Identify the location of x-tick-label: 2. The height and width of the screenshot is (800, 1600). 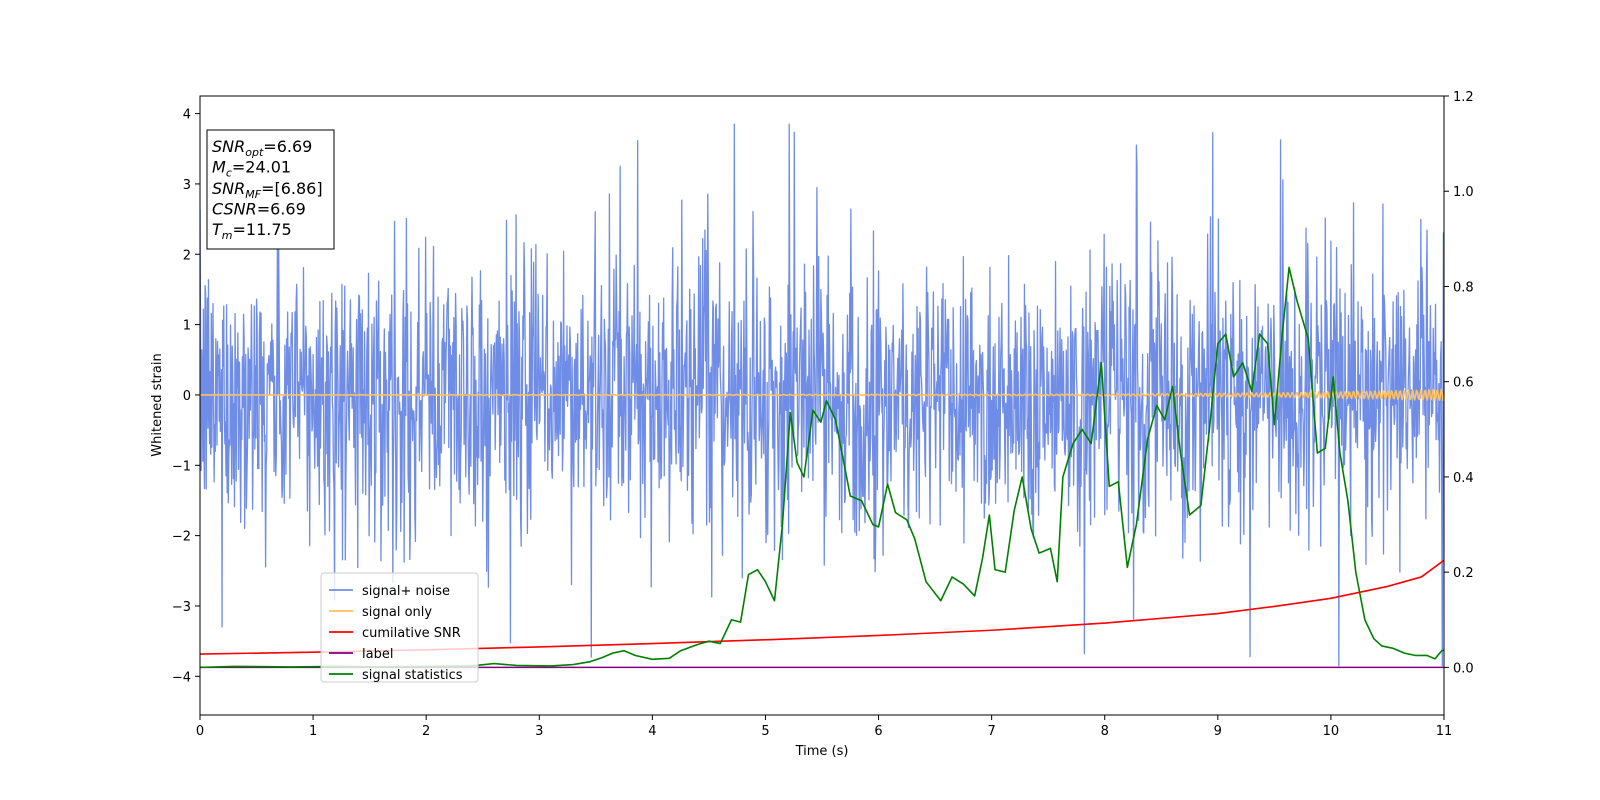
(426, 731).